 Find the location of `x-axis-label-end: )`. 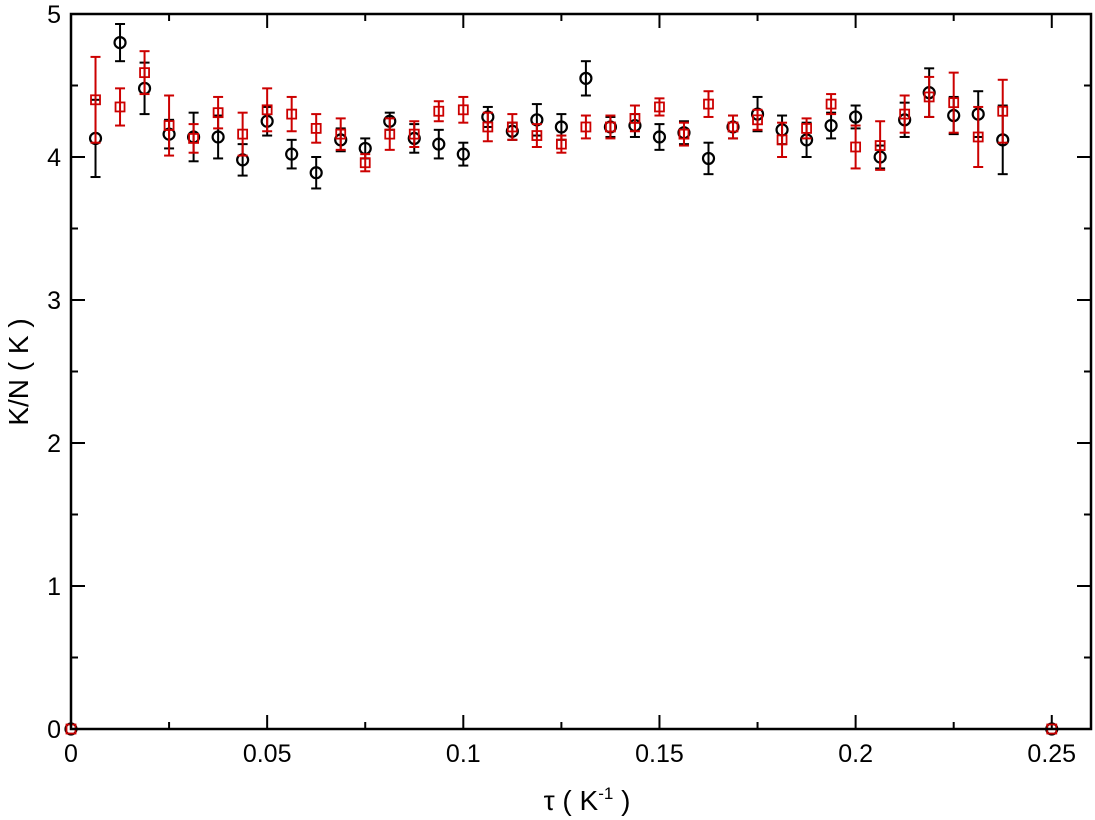

x-axis-label-end: ) is located at coordinates (621, 800).